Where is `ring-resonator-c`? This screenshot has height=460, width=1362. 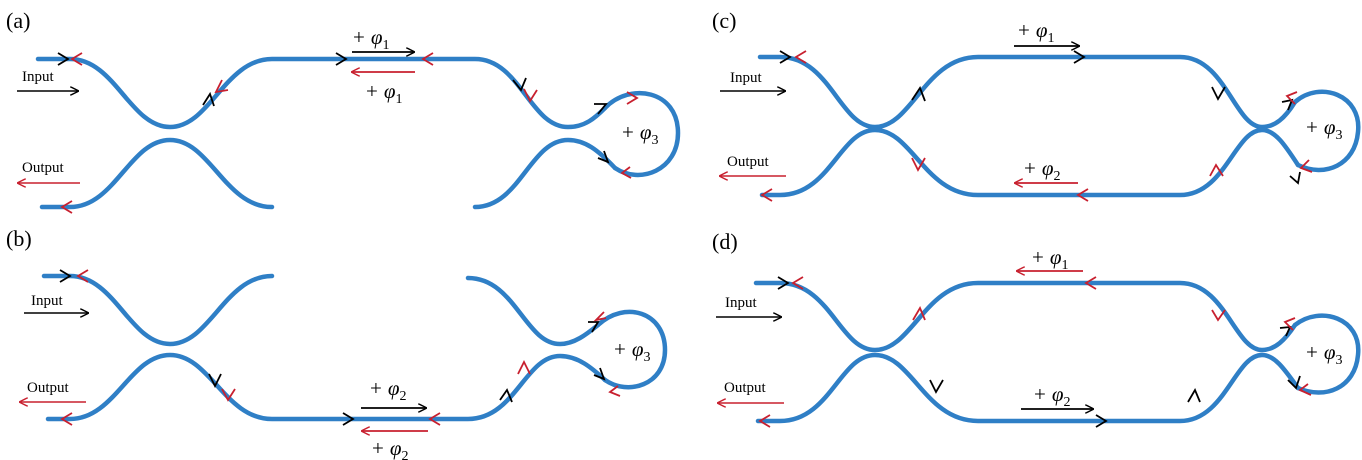 ring-resonator-c is located at coordinates (1326, 131).